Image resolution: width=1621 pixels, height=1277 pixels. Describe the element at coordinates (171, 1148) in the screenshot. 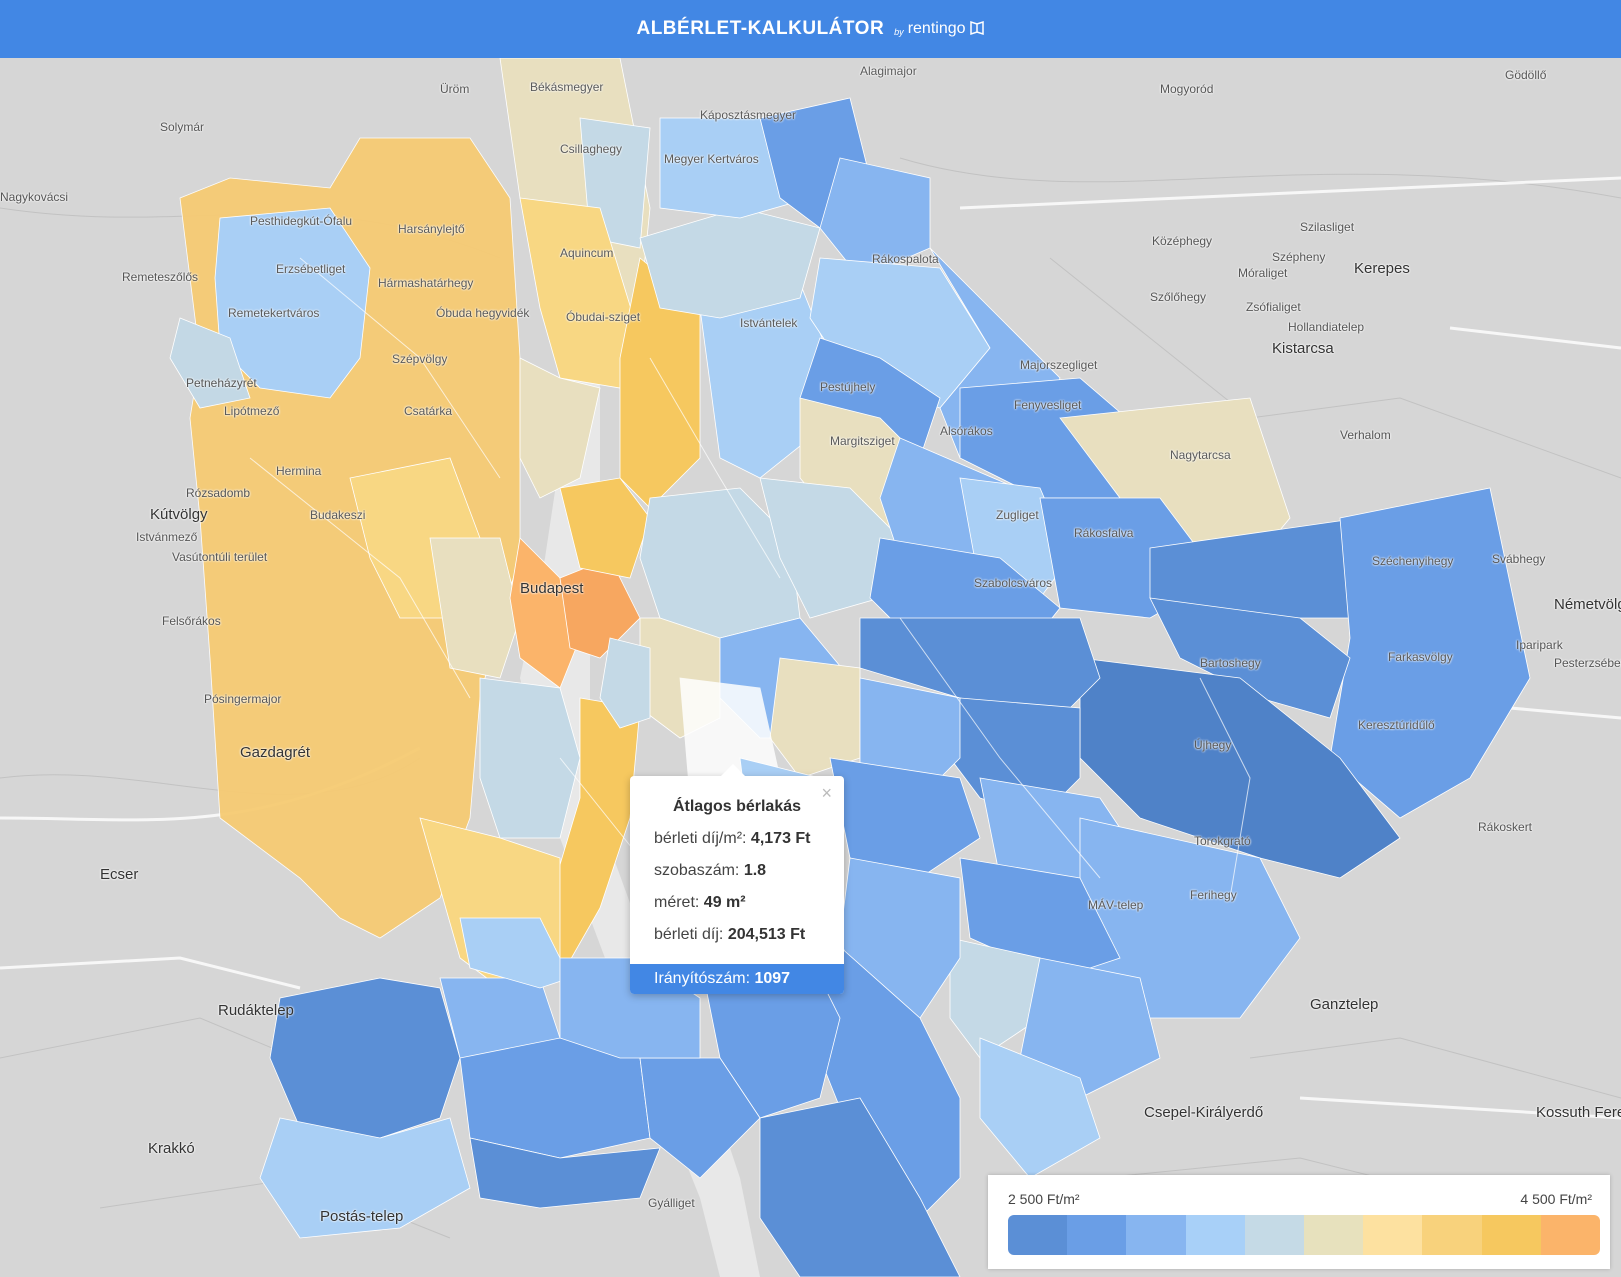

I see `place-label: Krakkó` at that location.